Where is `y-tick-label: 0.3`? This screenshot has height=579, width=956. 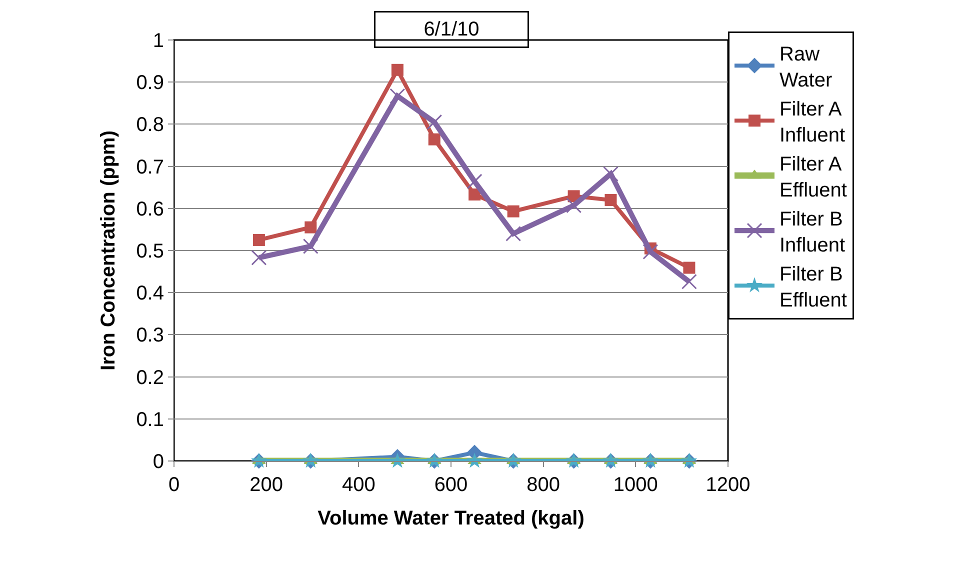
y-tick-label: 0.3 is located at coordinates (150, 335).